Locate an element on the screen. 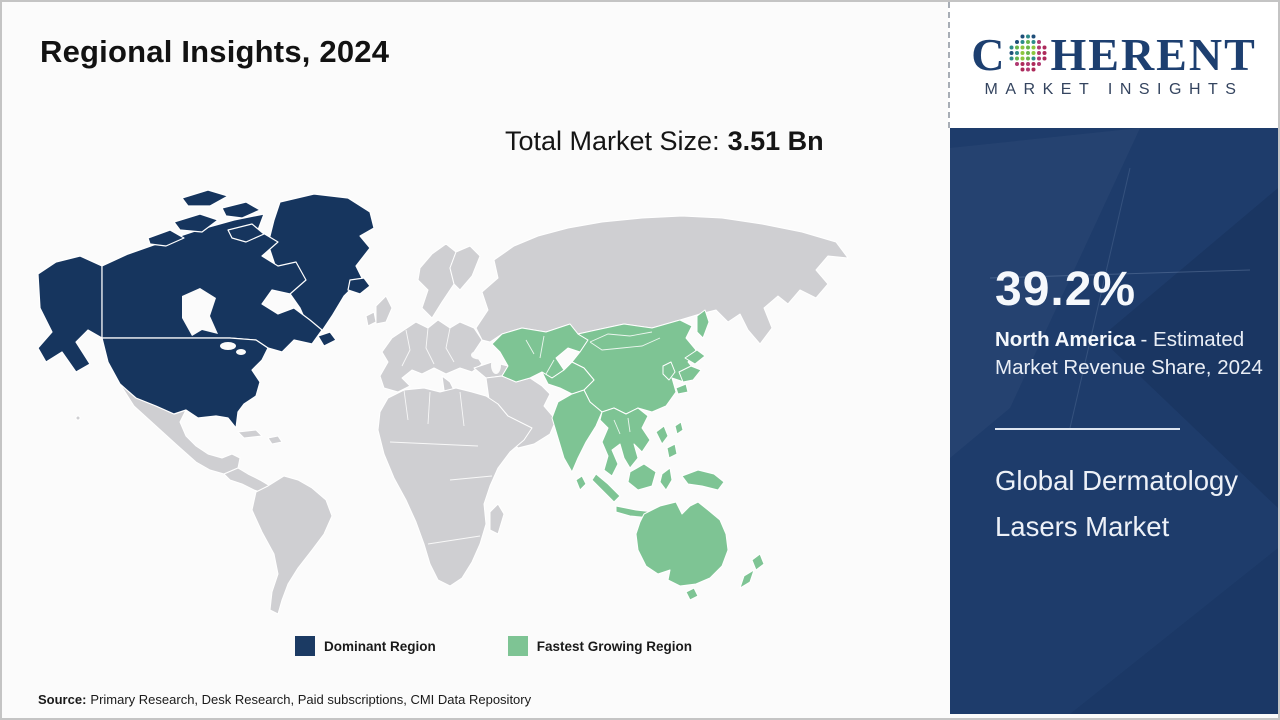 The height and width of the screenshot is (720, 1280). map-legend: Dominant Region Fastest Growing Region is located at coordinates (493, 646).